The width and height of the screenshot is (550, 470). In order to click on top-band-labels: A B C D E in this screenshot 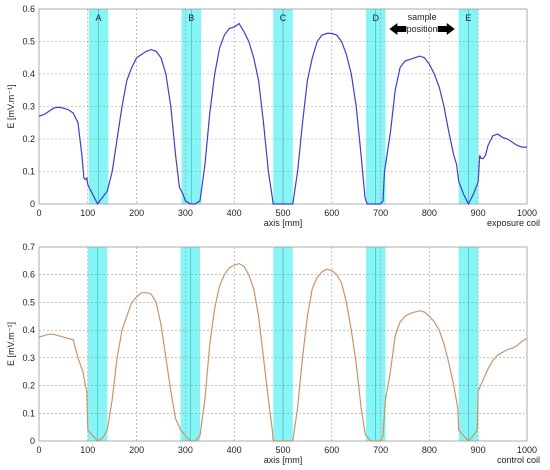, I will do `click(284, 18)`.